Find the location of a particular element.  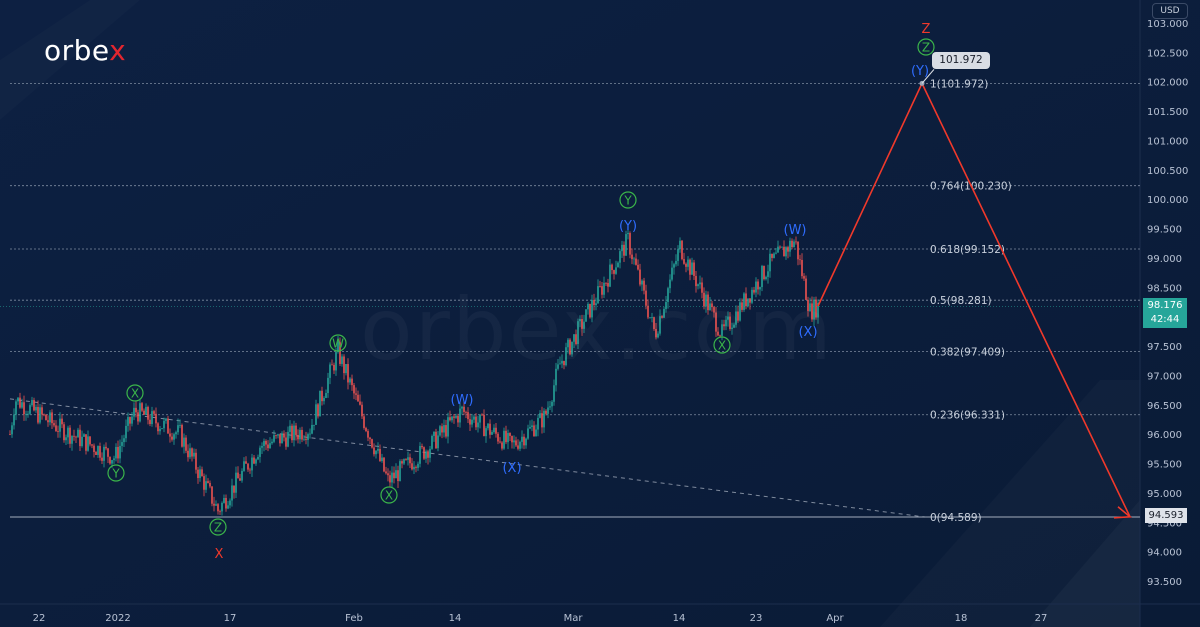

time-tick-label: 18 is located at coordinates (961, 618).